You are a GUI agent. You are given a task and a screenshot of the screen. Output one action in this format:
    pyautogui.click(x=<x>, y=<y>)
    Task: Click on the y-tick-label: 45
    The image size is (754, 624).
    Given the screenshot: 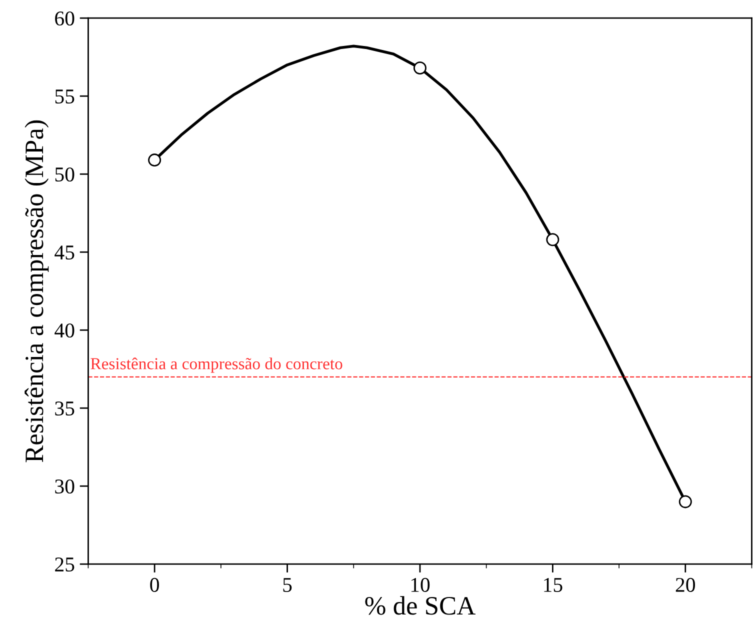 What is the action you would take?
    pyautogui.click(x=64, y=253)
    